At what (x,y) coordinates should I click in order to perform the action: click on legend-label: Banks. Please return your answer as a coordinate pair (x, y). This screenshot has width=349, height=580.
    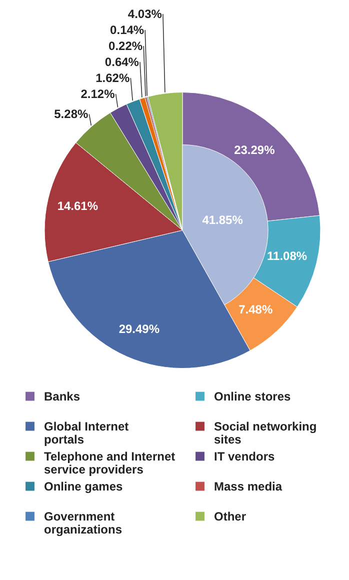
    Looking at the image, I should click on (62, 396).